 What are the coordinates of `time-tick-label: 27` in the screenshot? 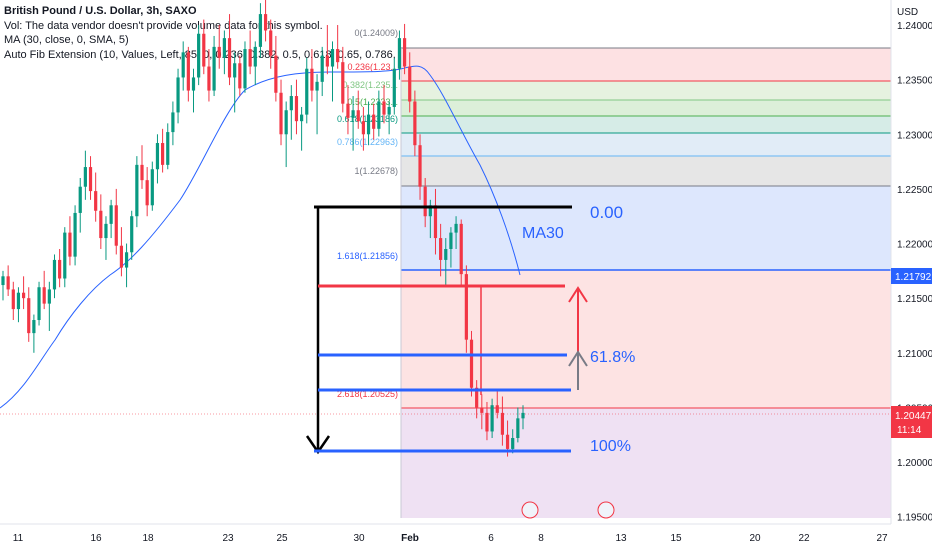 It's located at (882, 538).